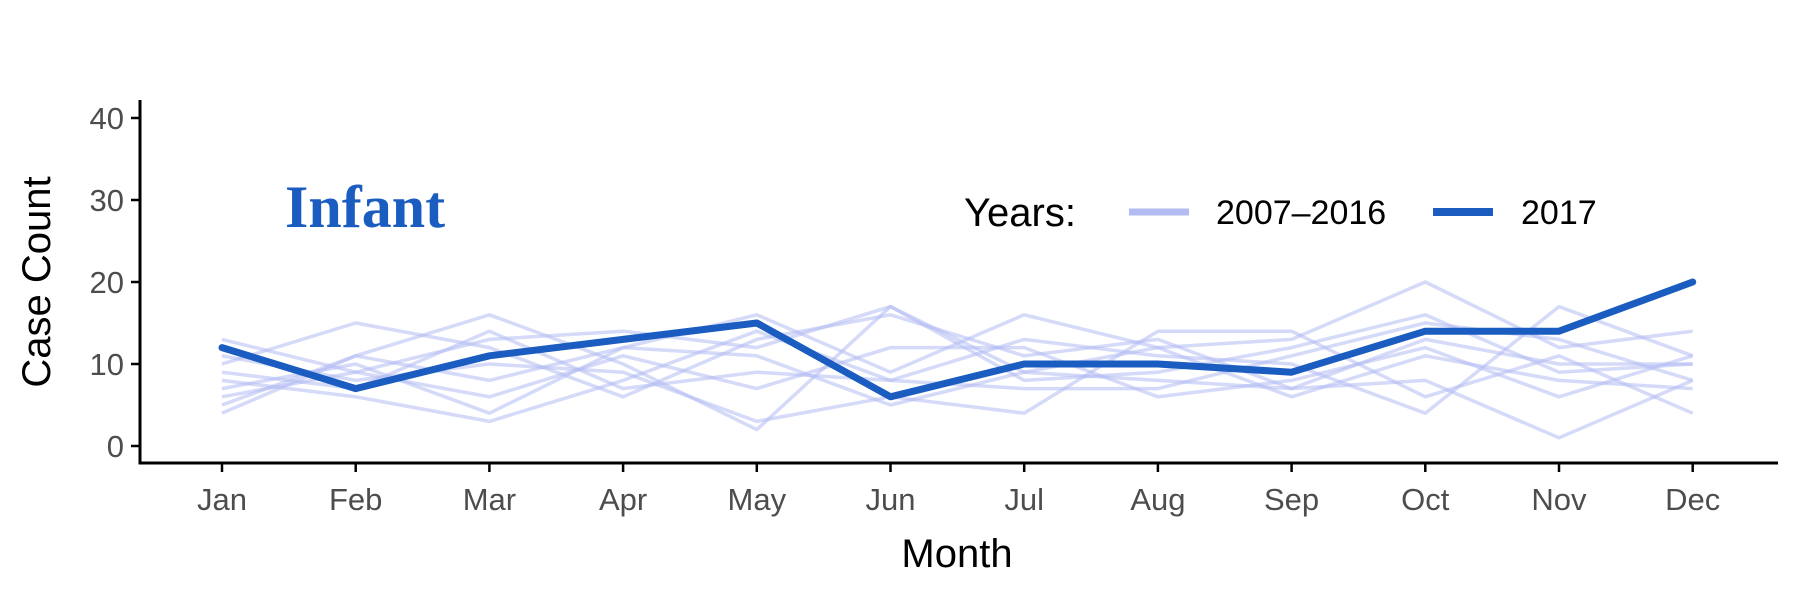  Describe the element at coordinates (355, 499) in the screenshot. I see `x-tick-label-feb: Feb` at that location.